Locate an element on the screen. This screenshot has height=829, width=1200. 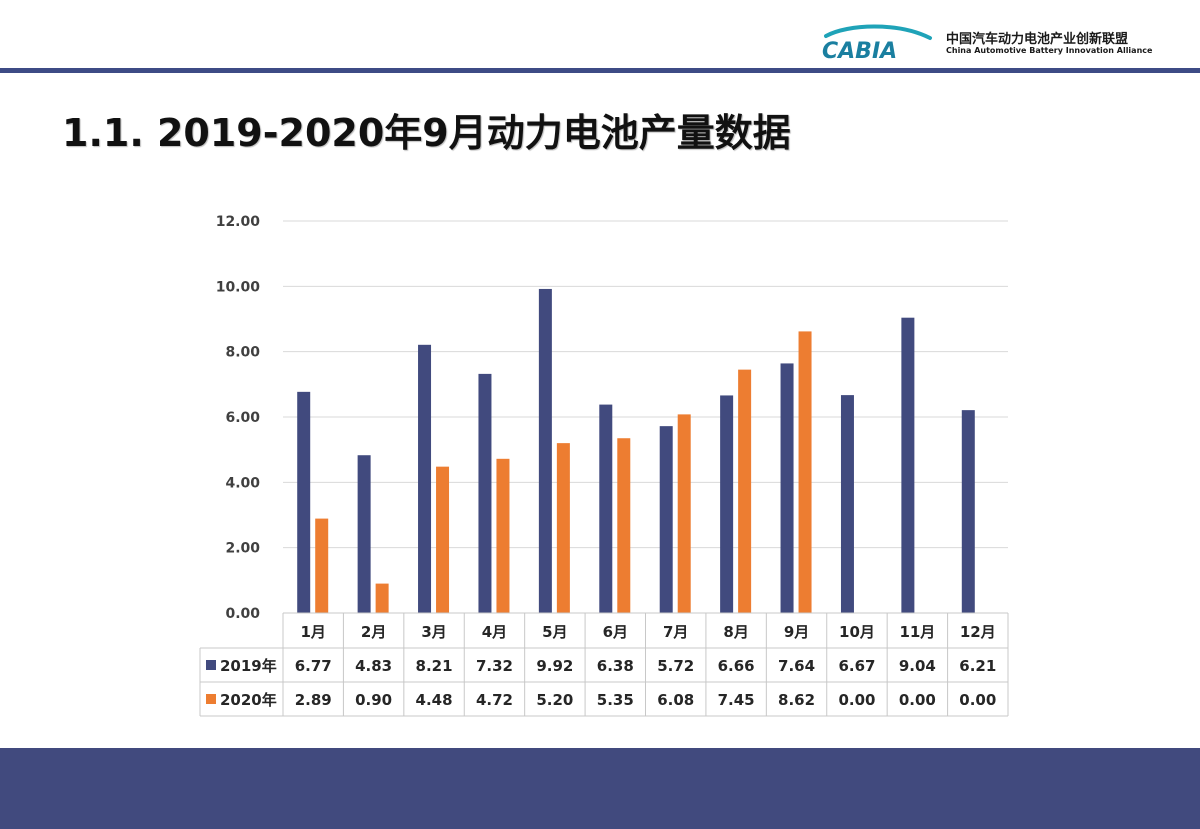
series-name: 2019年 is located at coordinates (248, 666).